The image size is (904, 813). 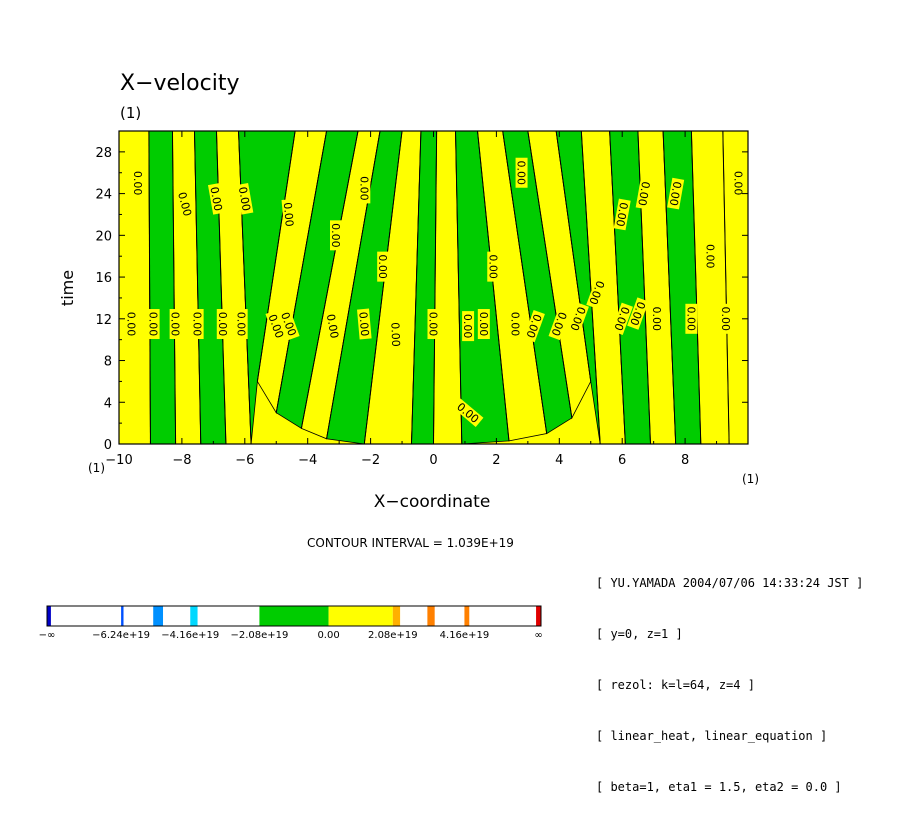 What do you see at coordinates (639, 634) in the screenshot?
I see `info-line: [ y=0, z=1 ]` at bounding box center [639, 634].